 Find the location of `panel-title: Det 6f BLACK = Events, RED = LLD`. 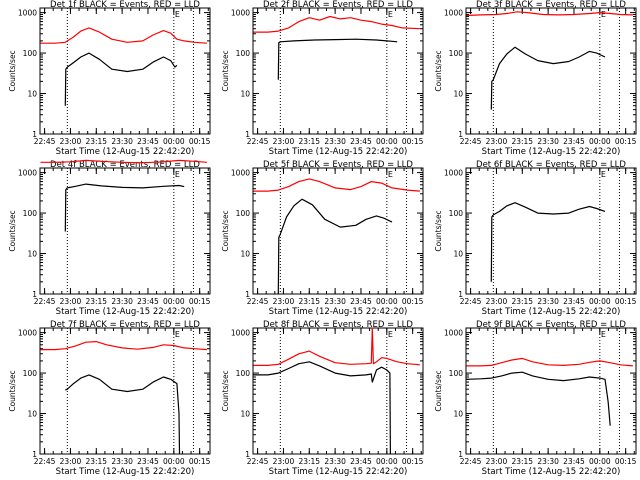

panel-title: Det 6f BLACK = Events, RED = LLD is located at coordinates (551, 165).